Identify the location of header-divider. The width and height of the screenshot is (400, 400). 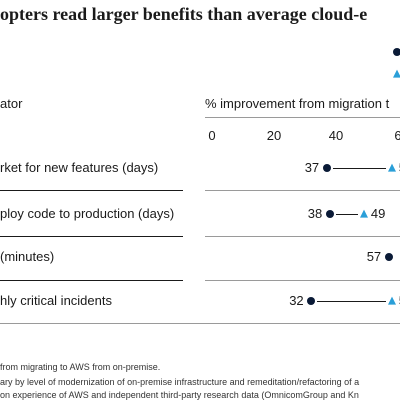
(302, 117).